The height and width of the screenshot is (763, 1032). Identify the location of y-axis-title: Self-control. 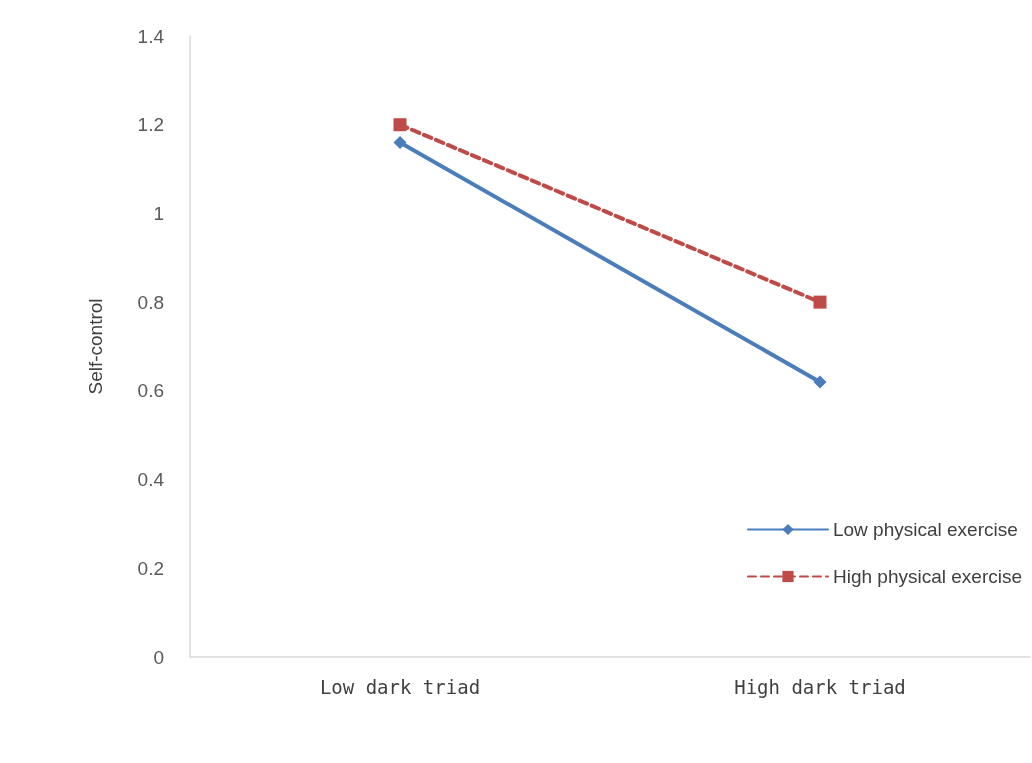
(95, 346).